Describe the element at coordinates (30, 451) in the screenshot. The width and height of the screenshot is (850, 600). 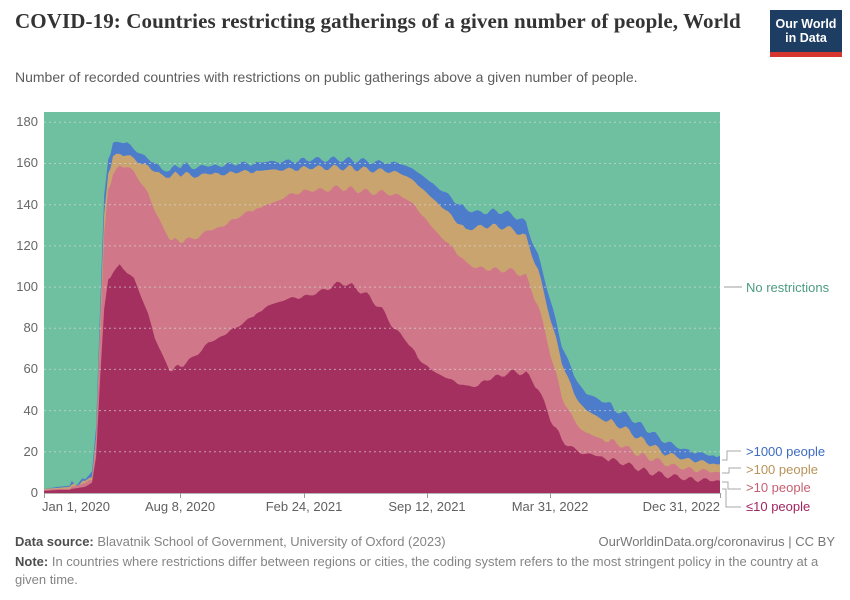
I see `y-tick-label: 20` at that location.